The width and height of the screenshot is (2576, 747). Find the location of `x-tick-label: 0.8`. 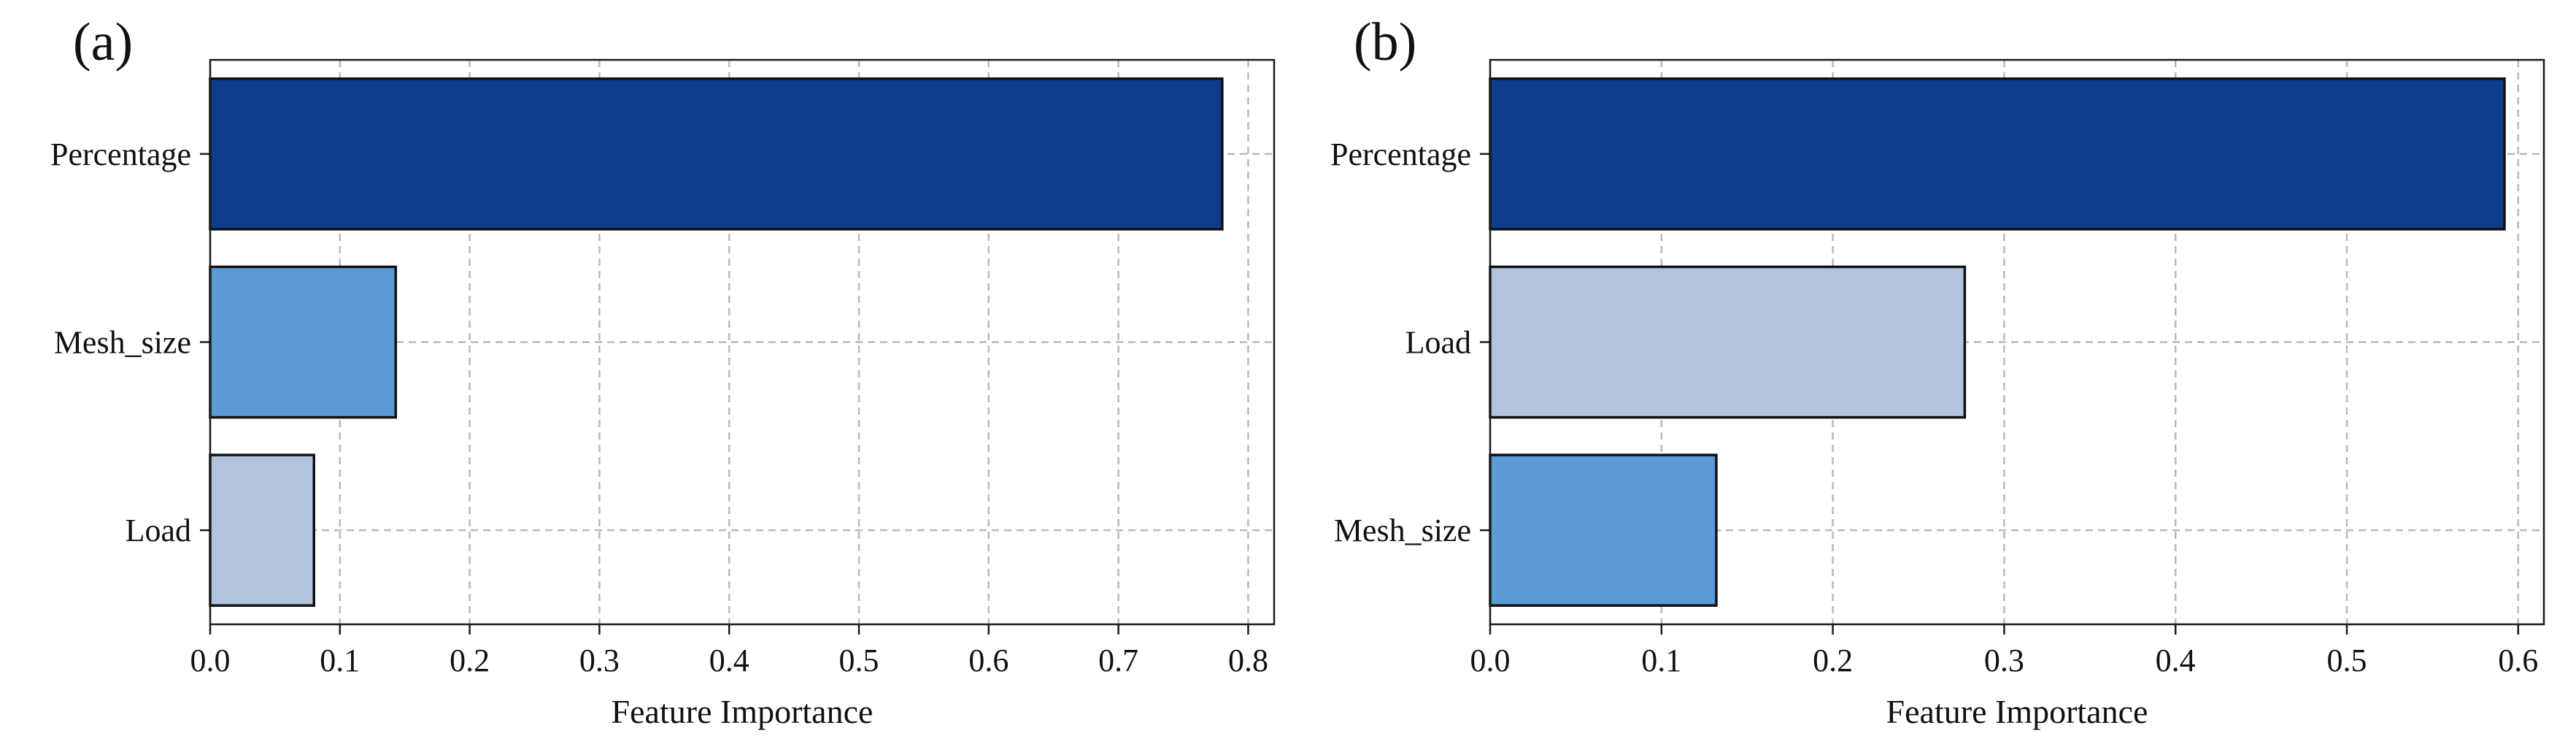

x-tick-label: 0.8 is located at coordinates (1248, 660).